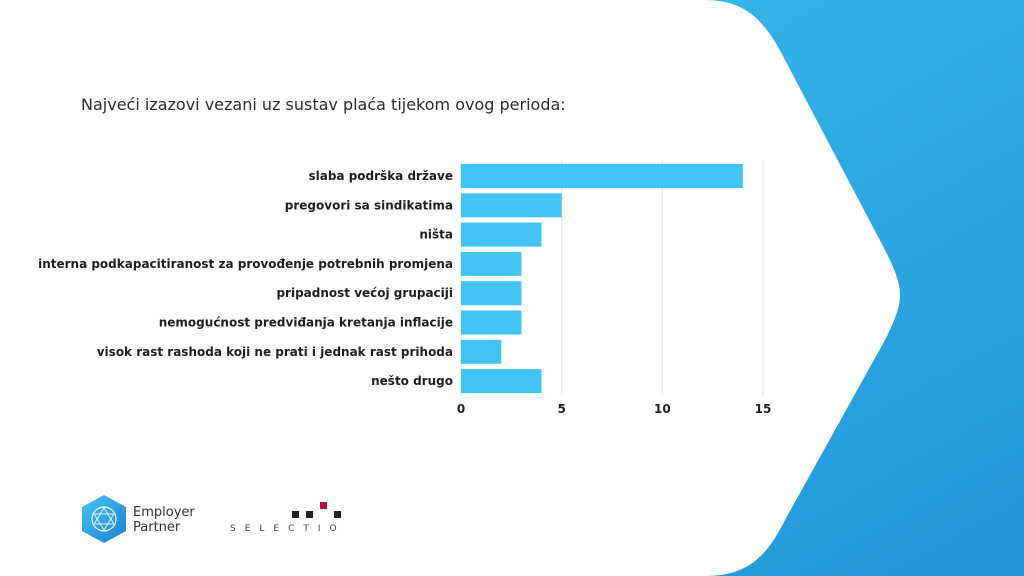 Image resolution: width=1024 pixels, height=576 pixels. I want to click on category-label-2: ništa, so click(436, 235).